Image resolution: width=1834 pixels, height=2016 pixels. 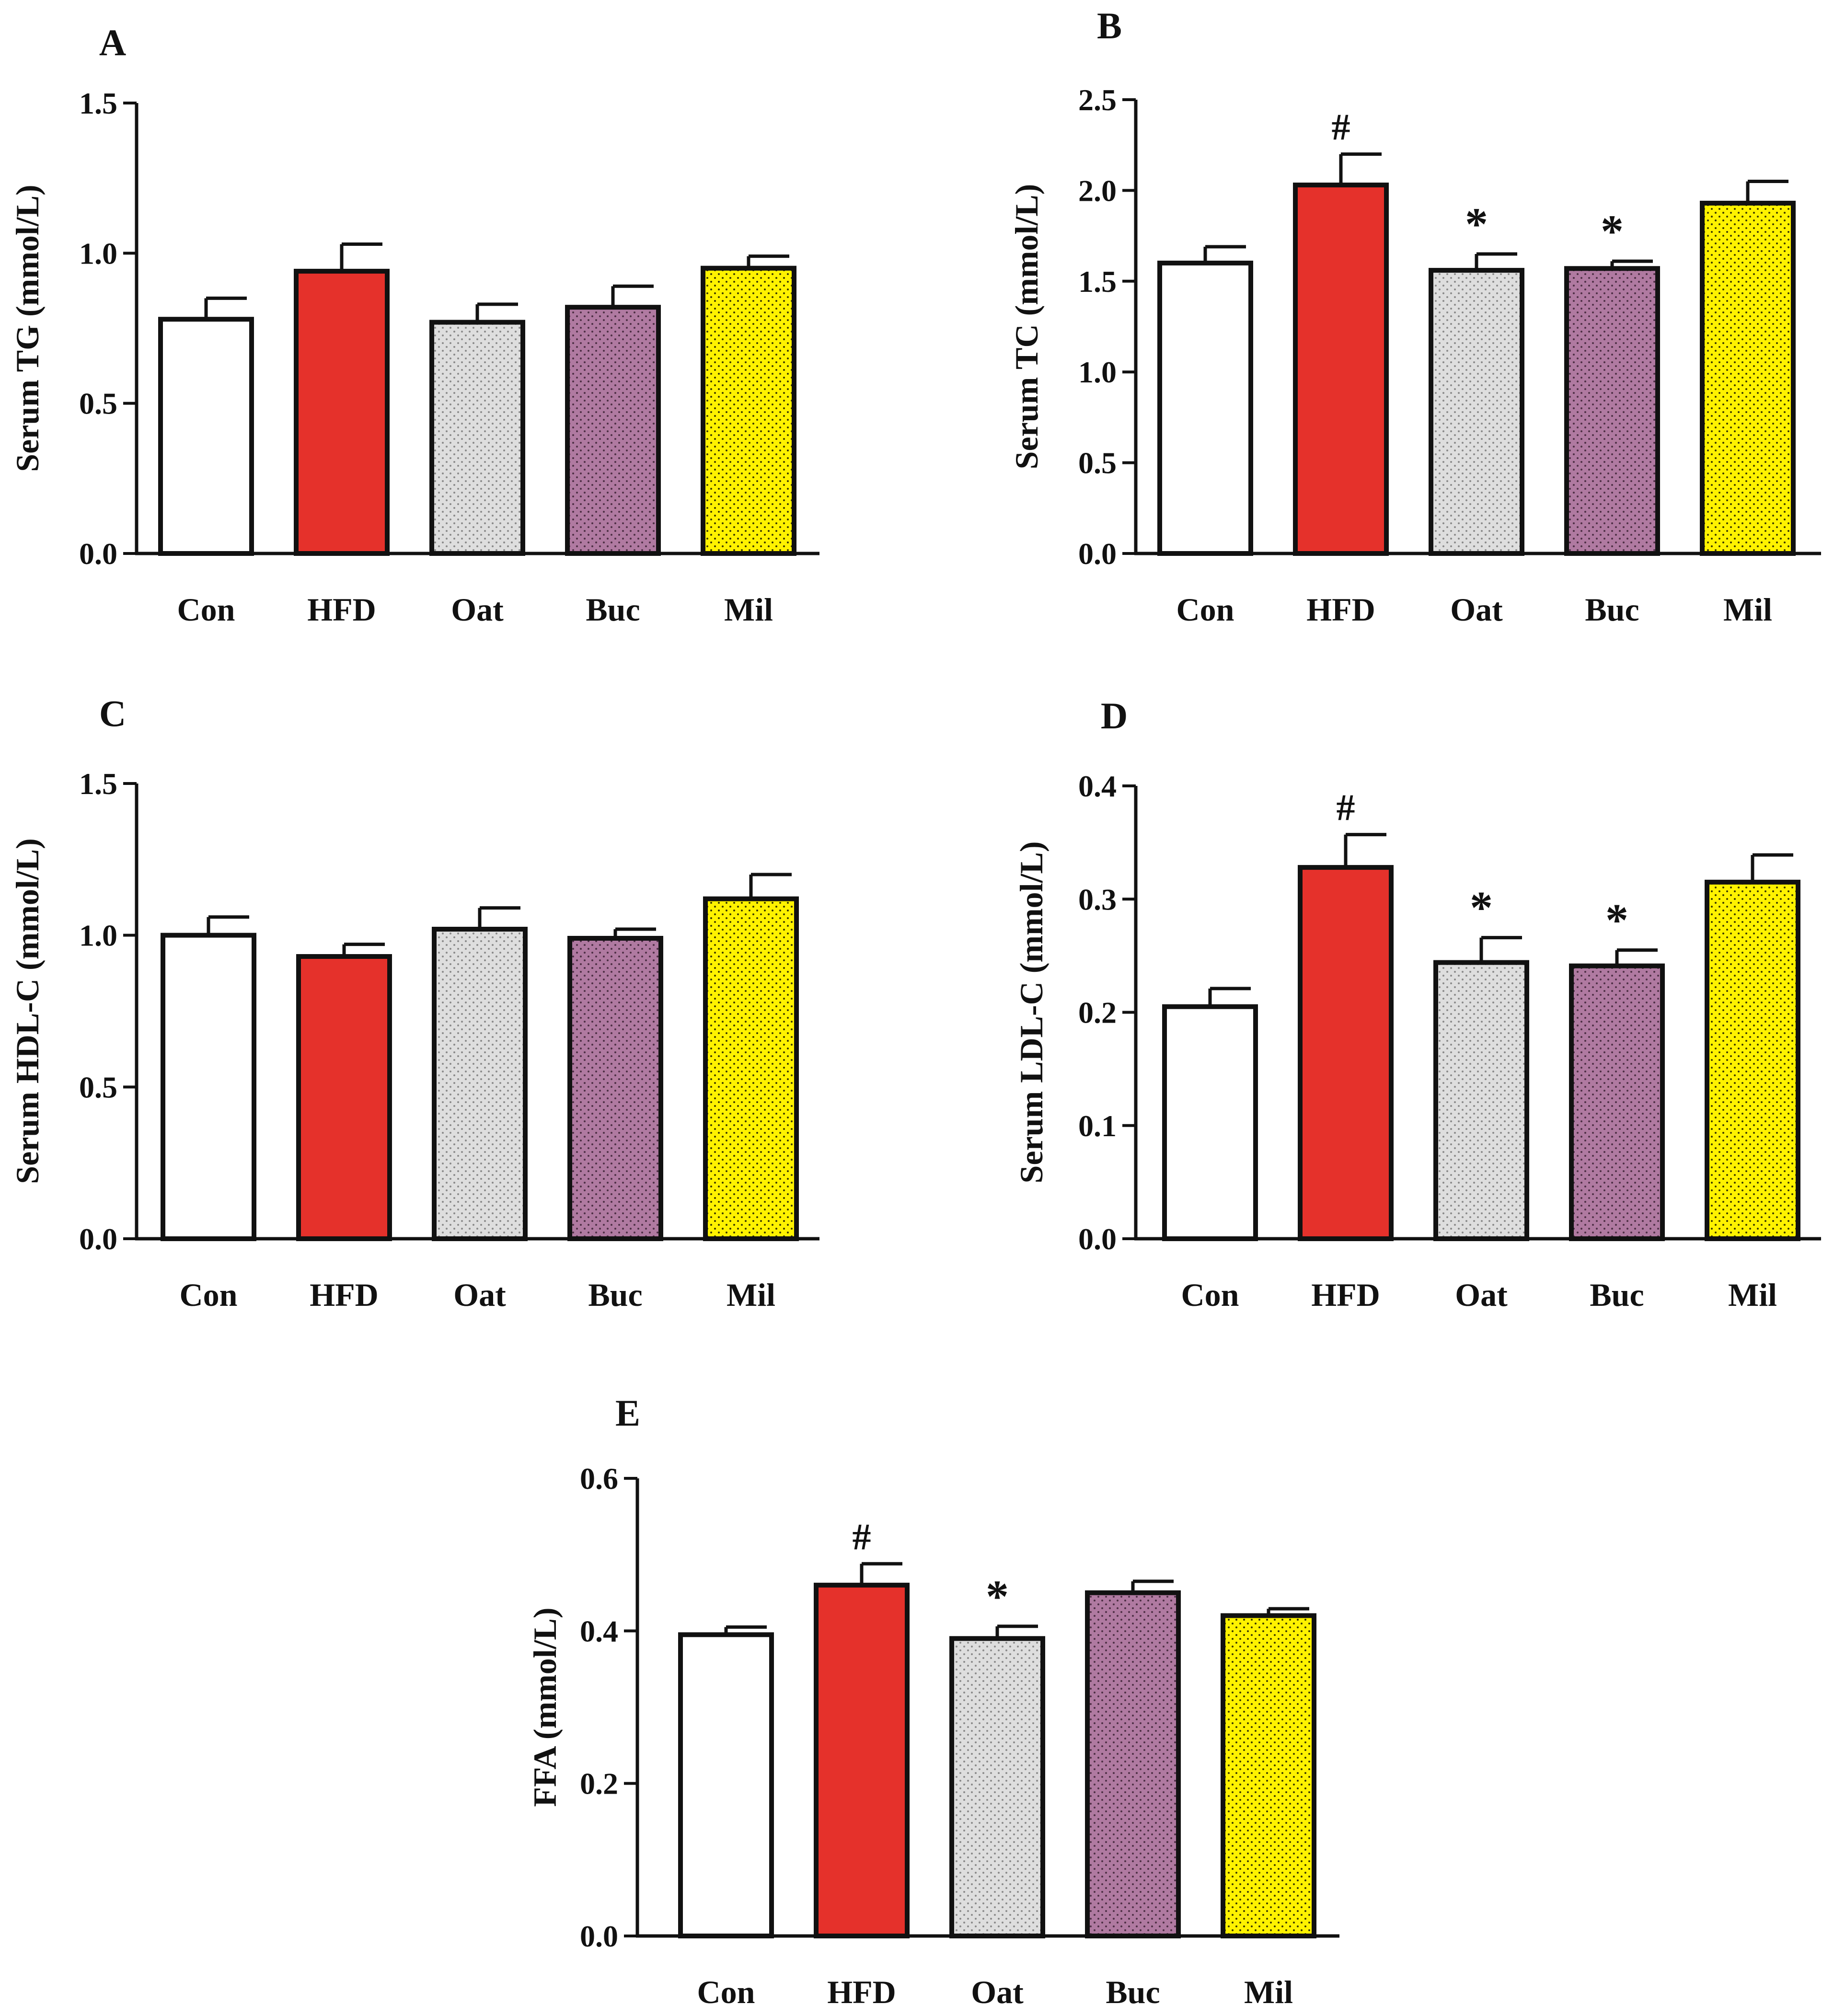 I want to click on panel-label: B, so click(x=1110, y=25).